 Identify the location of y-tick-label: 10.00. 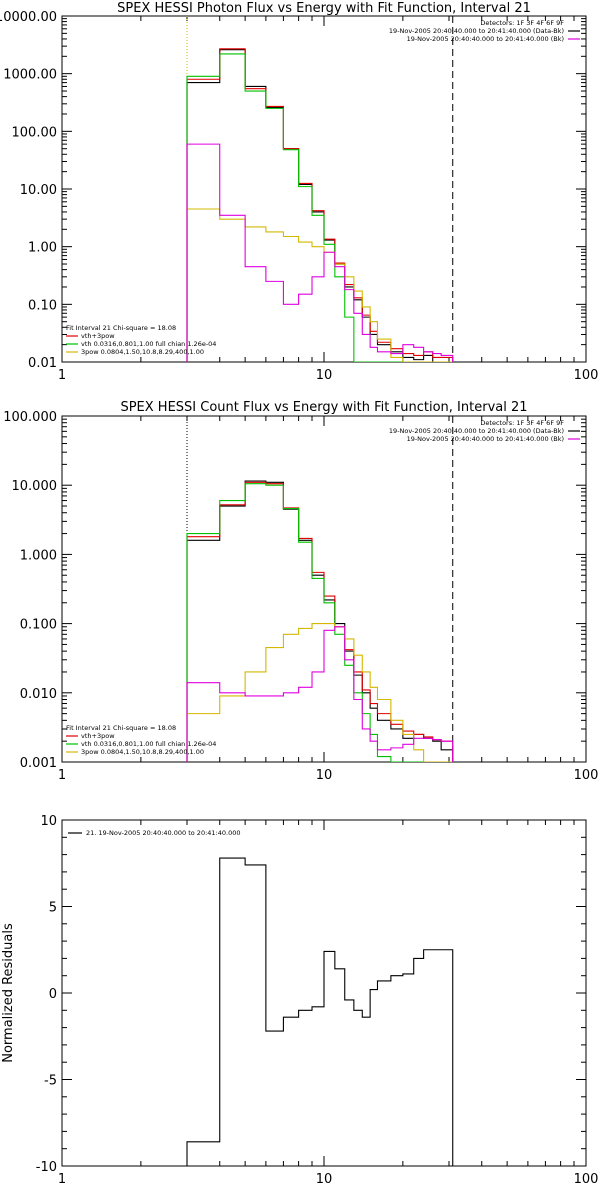
(38, 190).